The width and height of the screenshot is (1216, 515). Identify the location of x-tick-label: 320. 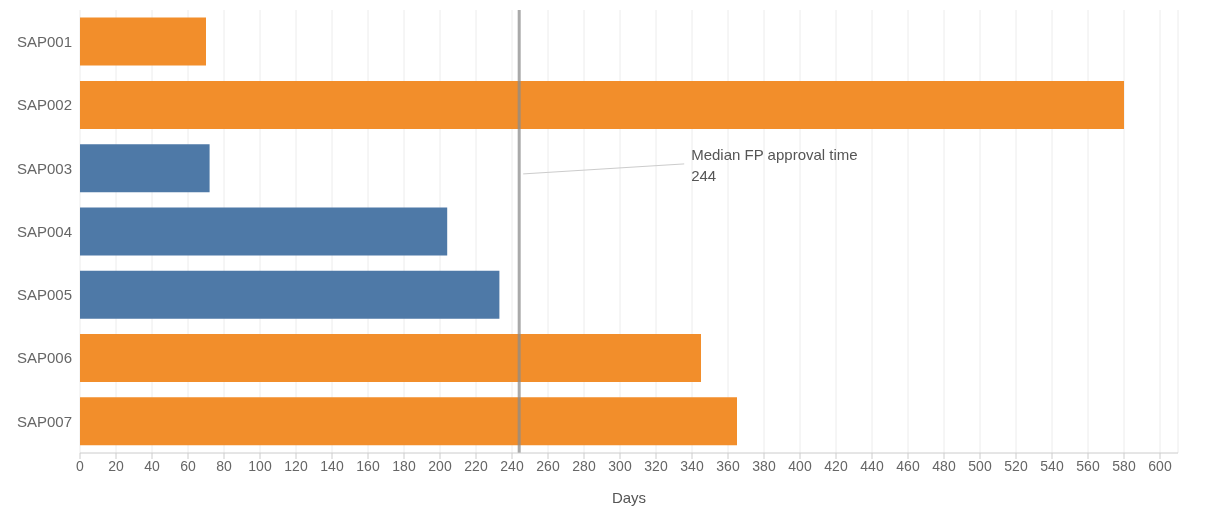
(656, 465).